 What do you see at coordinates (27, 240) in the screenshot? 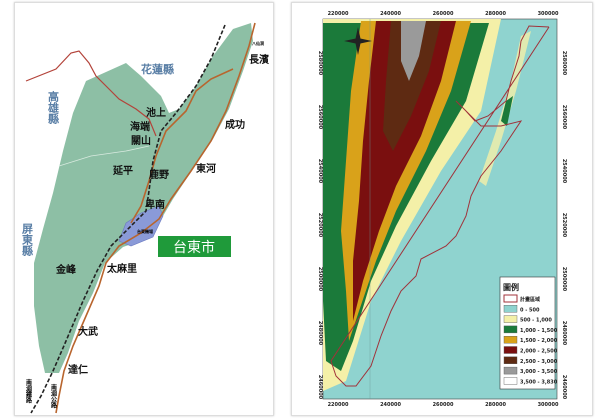
I see `county-label-pingtung: 屏東縣` at bounding box center [27, 240].